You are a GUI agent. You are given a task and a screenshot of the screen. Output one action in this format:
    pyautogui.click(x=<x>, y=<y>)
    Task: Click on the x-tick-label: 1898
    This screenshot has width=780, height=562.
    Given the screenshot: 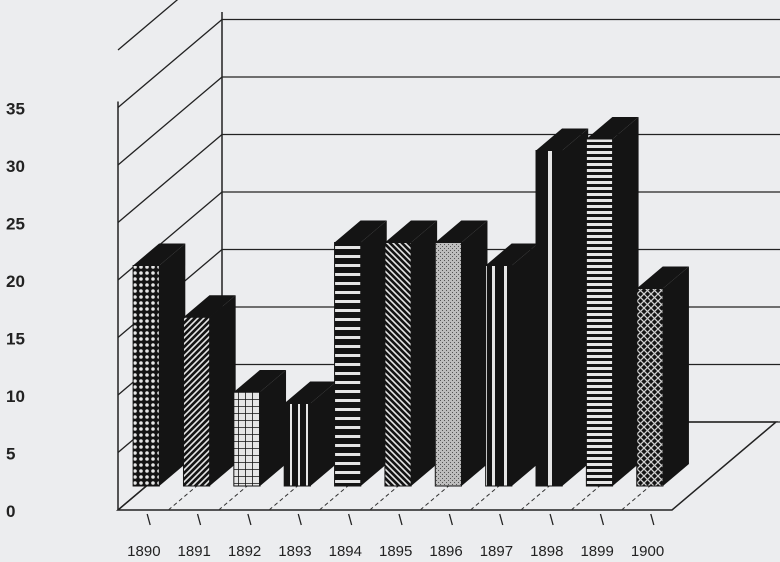 What is the action you would take?
    pyautogui.click(x=546, y=551)
    